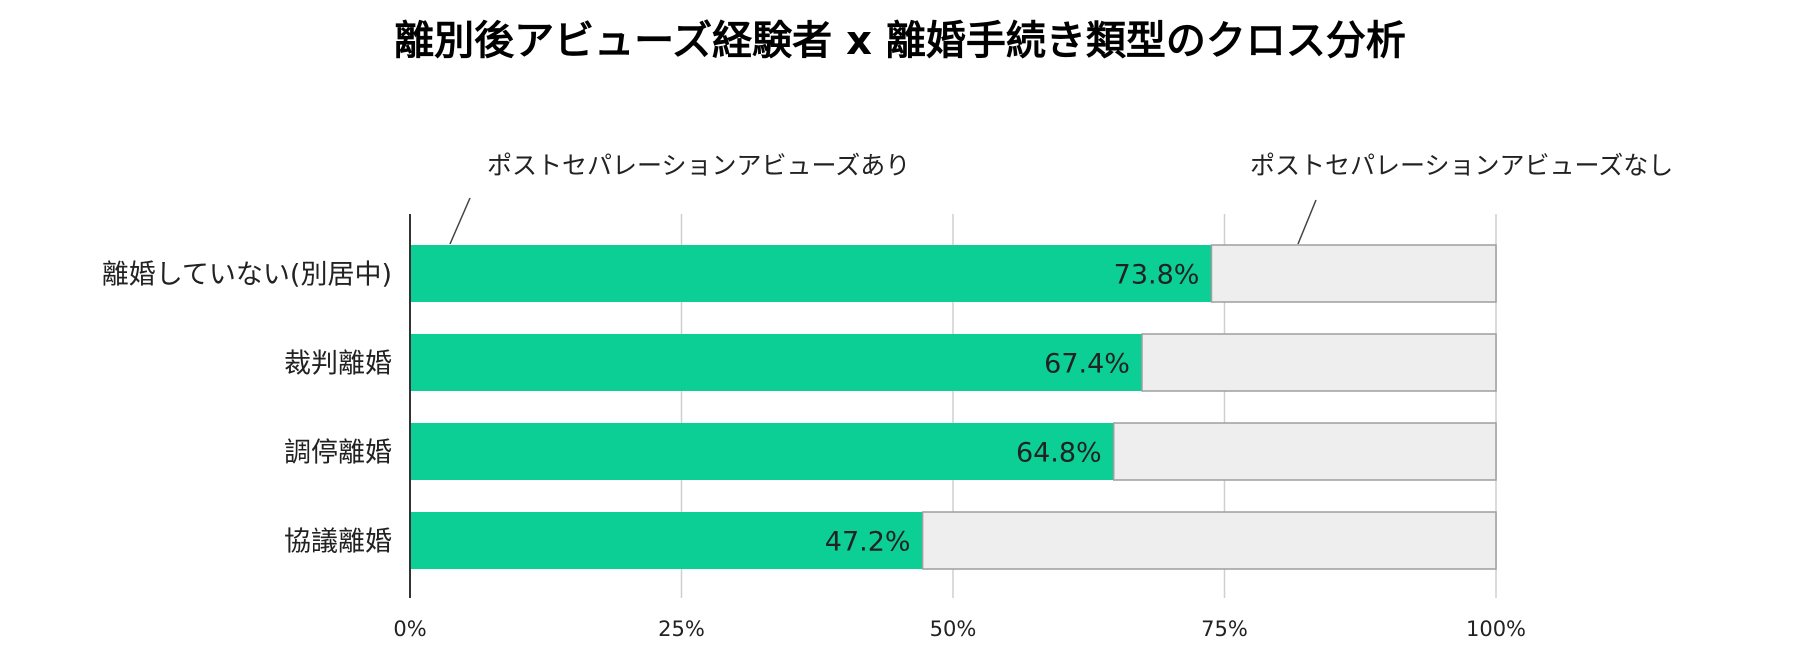  What do you see at coordinates (1157, 275) in the screenshot?
I see `bar-value-label: 73.8%` at bounding box center [1157, 275].